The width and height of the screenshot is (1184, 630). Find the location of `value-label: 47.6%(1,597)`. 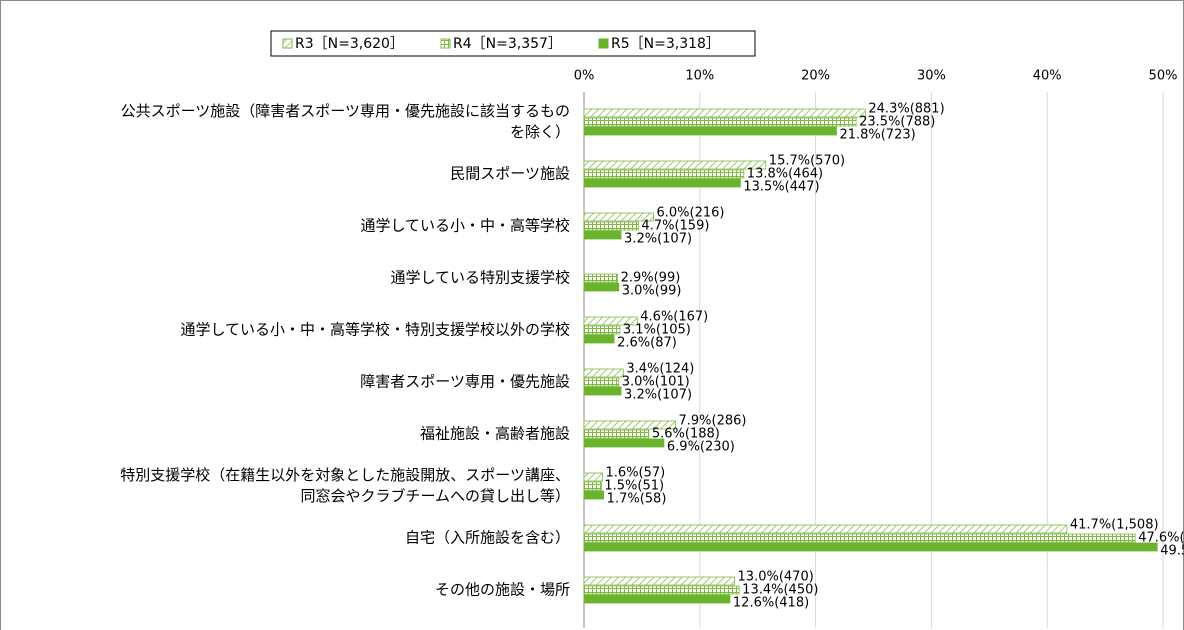

value-label: 47.6%(1,597) is located at coordinates (1161, 538).